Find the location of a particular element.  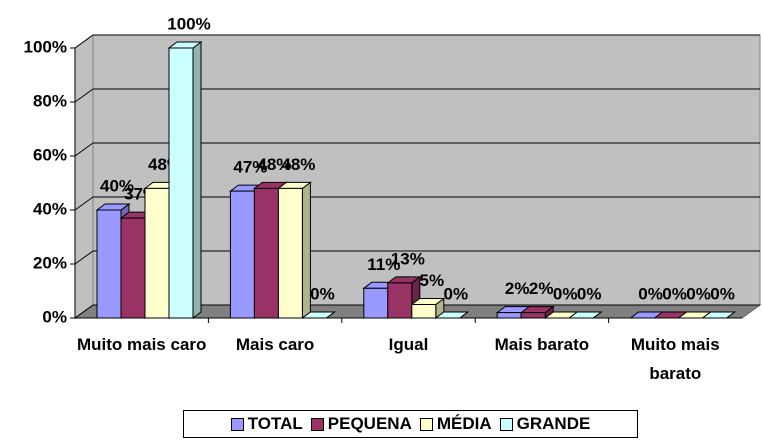

x-tick-label: Muito mais barato is located at coordinates (675, 359).